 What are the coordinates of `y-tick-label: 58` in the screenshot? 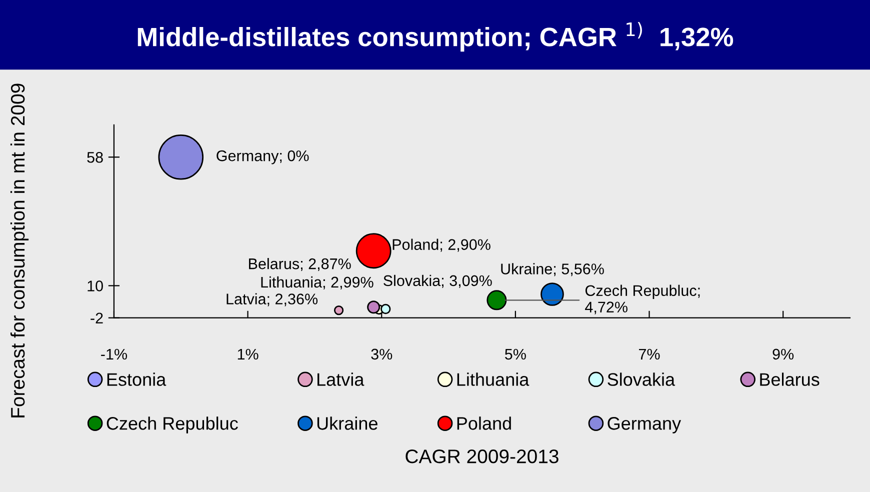 It's located at (95, 157).